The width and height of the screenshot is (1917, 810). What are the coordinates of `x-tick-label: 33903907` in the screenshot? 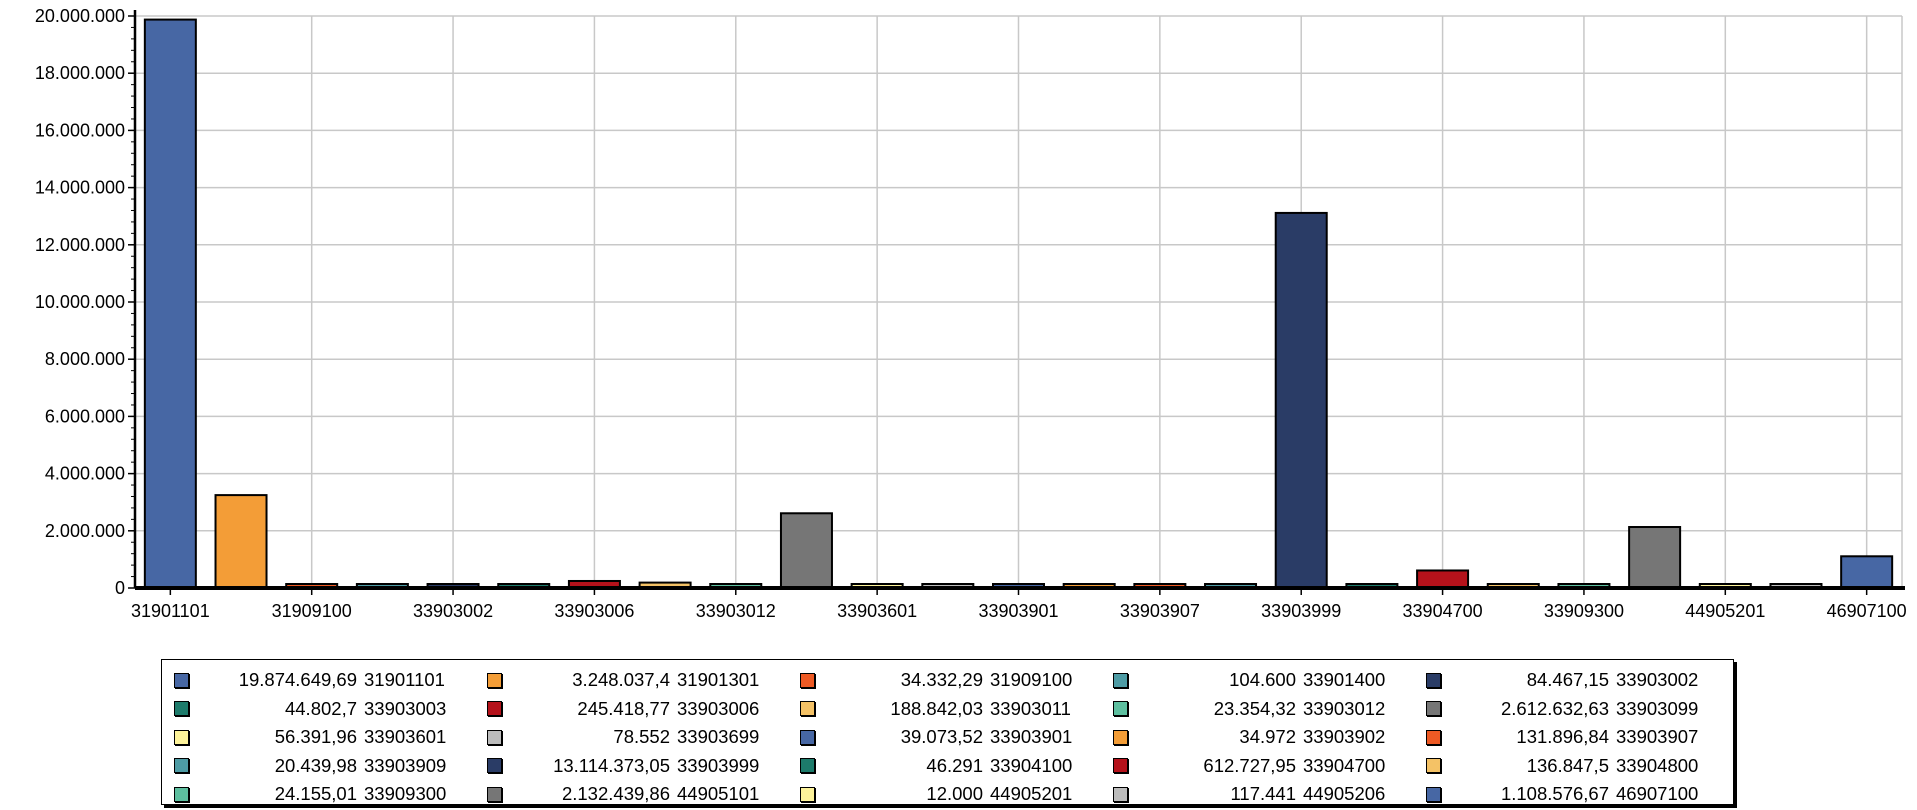 It's located at (1160, 611).